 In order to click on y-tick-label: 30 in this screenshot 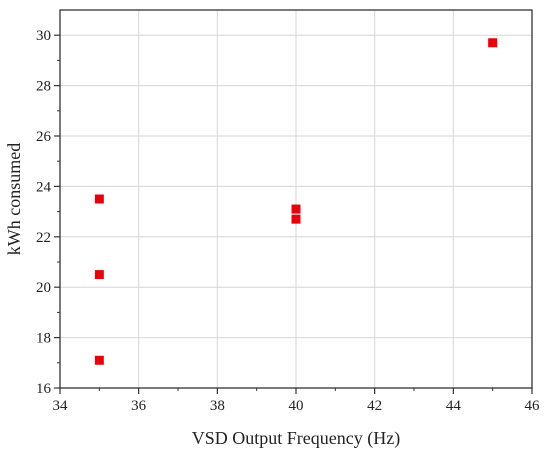, I will do `click(43, 36)`.